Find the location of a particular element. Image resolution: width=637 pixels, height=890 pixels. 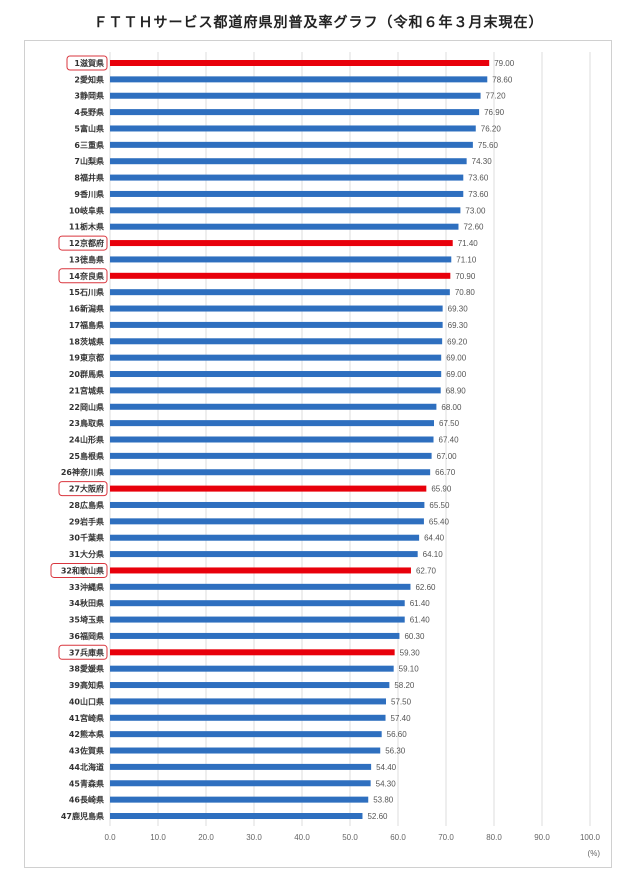

category-label: 27大阪府 is located at coordinates (86, 489).